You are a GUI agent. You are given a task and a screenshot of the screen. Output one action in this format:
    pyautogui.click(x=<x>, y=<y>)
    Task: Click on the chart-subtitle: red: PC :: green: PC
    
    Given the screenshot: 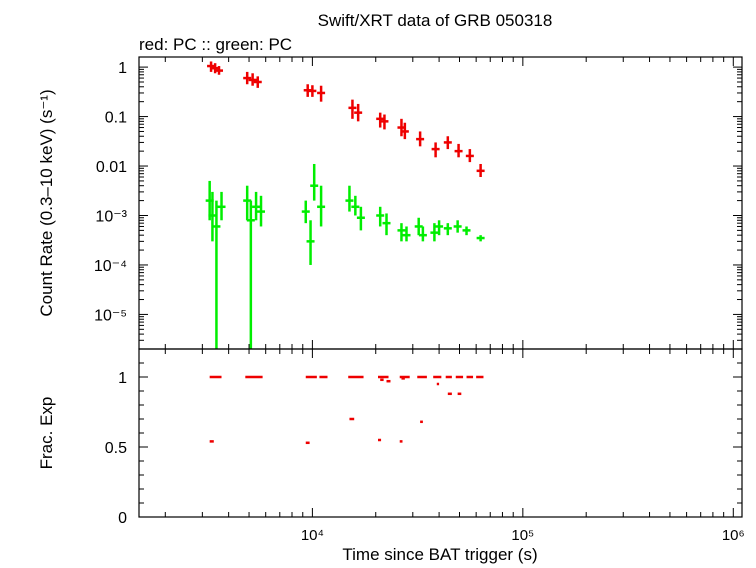 What is the action you would take?
    pyautogui.click(x=215, y=44)
    